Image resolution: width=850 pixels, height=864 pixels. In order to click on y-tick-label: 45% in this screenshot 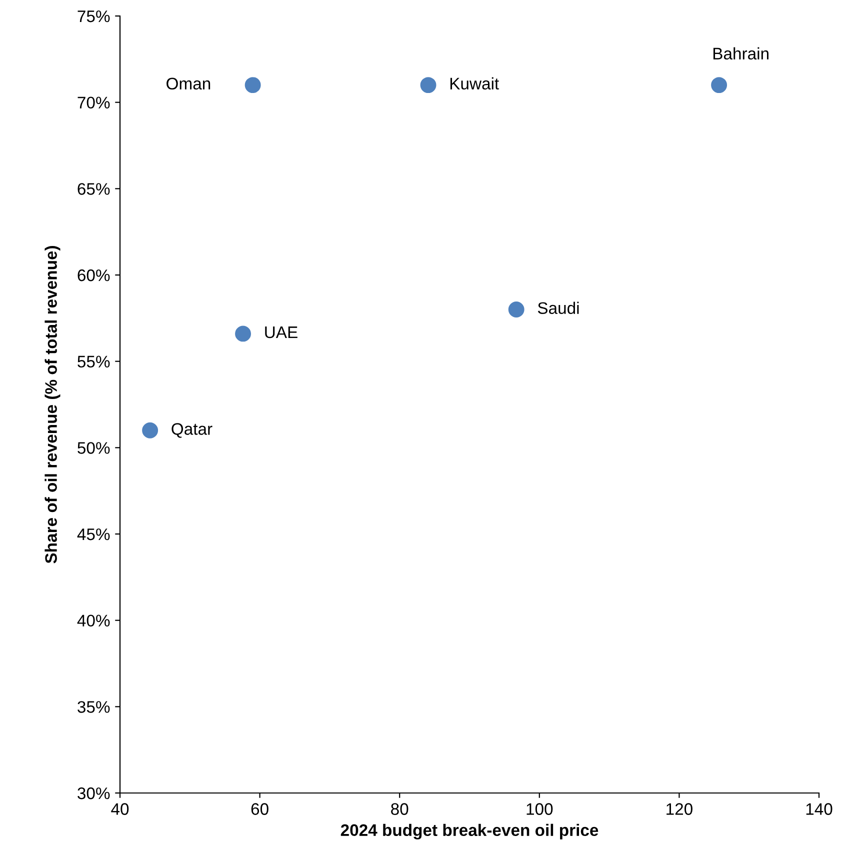, I will do `click(93, 534)`.